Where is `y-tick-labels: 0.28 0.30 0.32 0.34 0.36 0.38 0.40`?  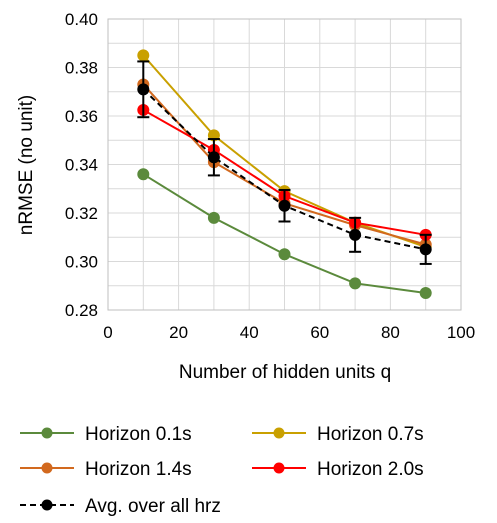
y-tick-labels: 0.28 0.30 0.32 0.34 0.36 0.38 0.40 is located at coordinates (81, 165).